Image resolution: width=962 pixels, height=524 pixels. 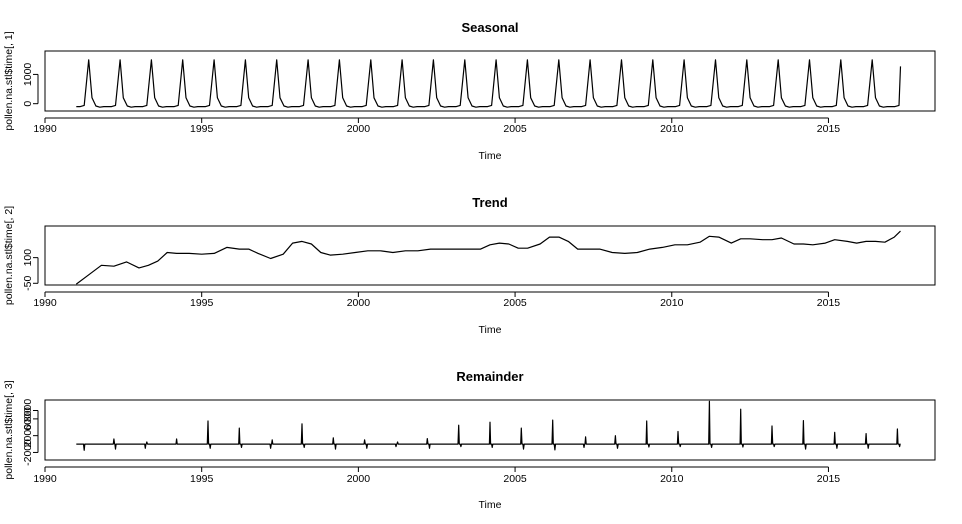 What do you see at coordinates (28, 75) in the screenshot?
I see `y-tick-label: 1000` at bounding box center [28, 75].